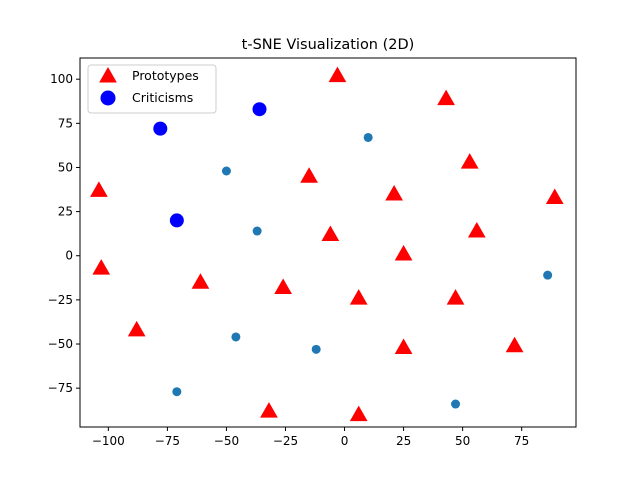 The width and height of the screenshot is (640, 480). What do you see at coordinates (60, 300) in the screenshot?
I see `y-tick-label: −25` at bounding box center [60, 300].